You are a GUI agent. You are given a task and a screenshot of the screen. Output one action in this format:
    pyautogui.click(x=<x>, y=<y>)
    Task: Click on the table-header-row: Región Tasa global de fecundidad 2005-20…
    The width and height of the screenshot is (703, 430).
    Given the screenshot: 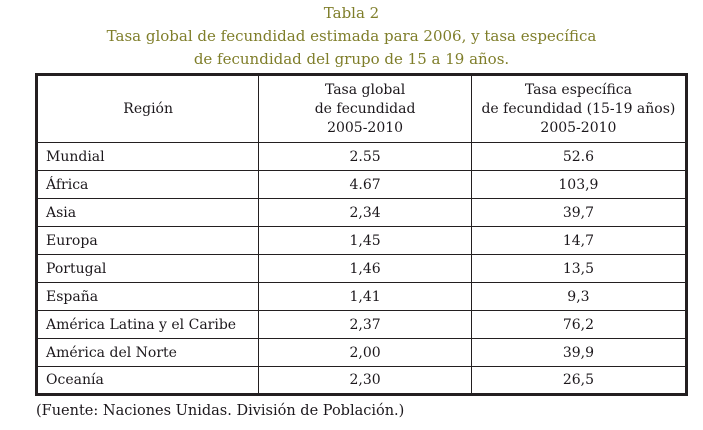 What is the action you would take?
    pyautogui.click(x=361, y=108)
    